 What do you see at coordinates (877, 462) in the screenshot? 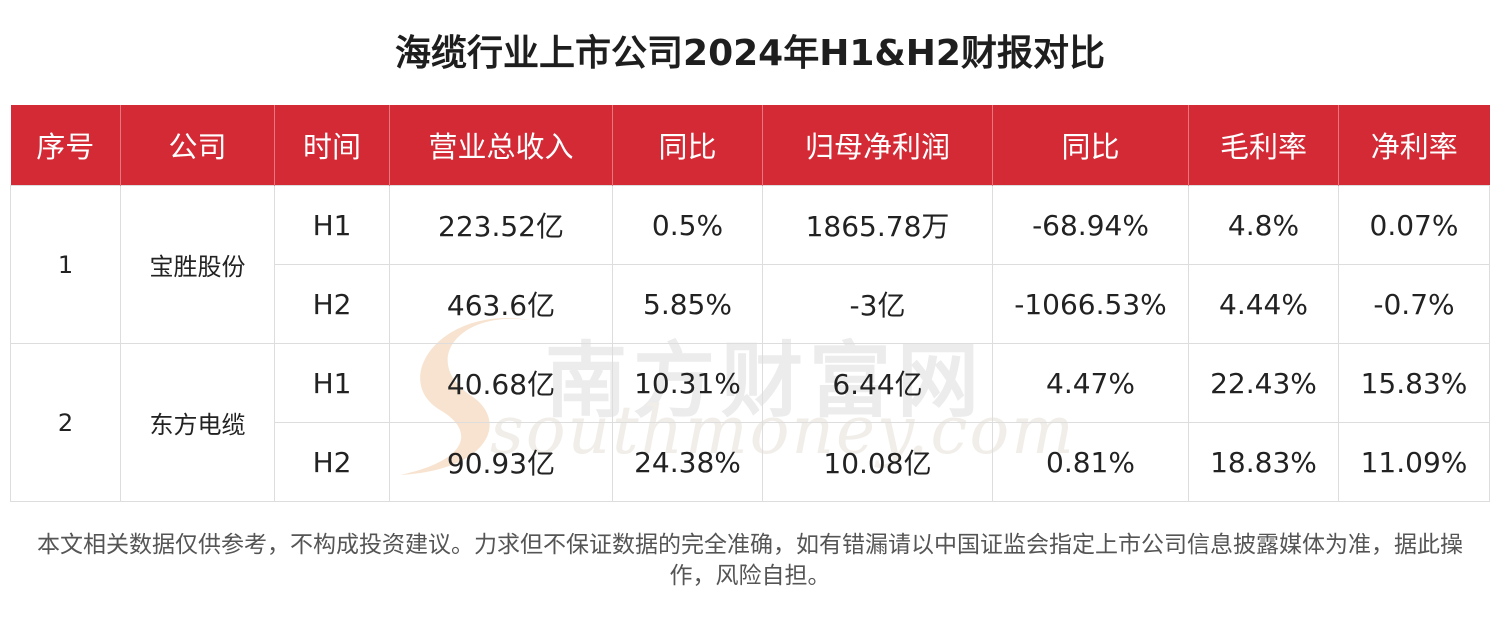
I see `net-profit-cell: 10.08亿` at bounding box center [877, 462].